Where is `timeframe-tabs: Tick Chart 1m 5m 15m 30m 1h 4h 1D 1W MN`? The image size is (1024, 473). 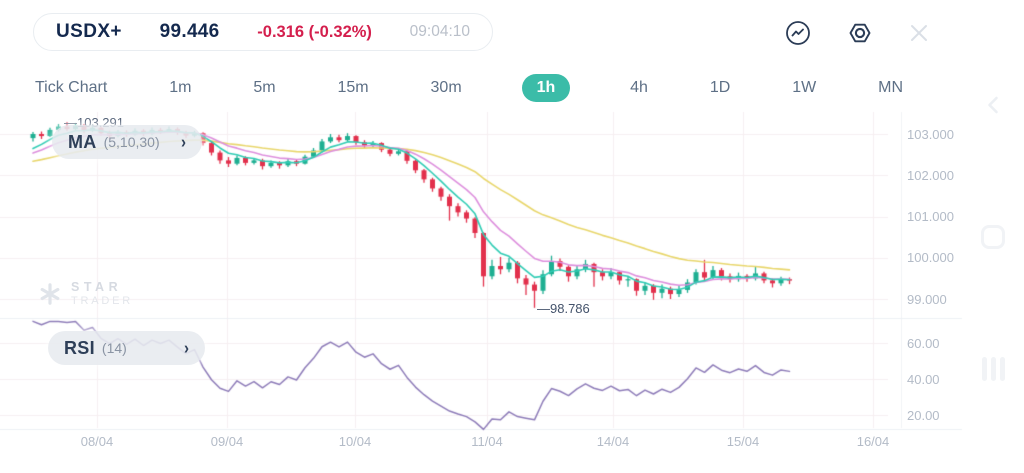
timeframe-tabs: Tick Chart 1m 5m 15m 30m 1h 4h 1D 1W MN is located at coordinates (469, 88).